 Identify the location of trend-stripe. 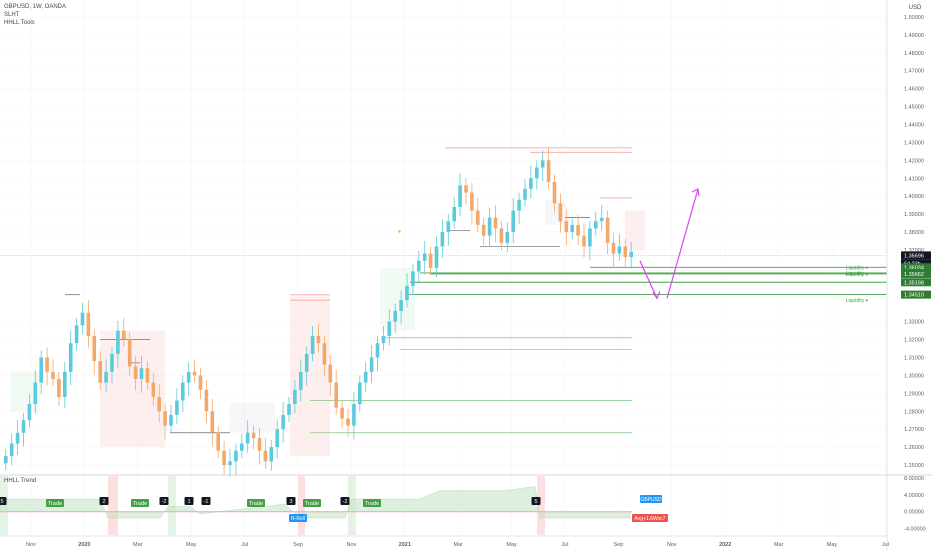
(172, 505).